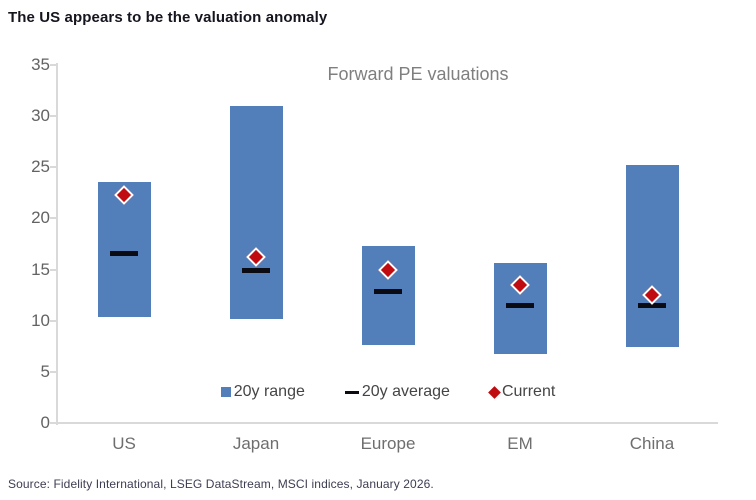 The width and height of the screenshot is (756, 500). I want to click on y-axis-tick-label: 10, so click(40, 320).